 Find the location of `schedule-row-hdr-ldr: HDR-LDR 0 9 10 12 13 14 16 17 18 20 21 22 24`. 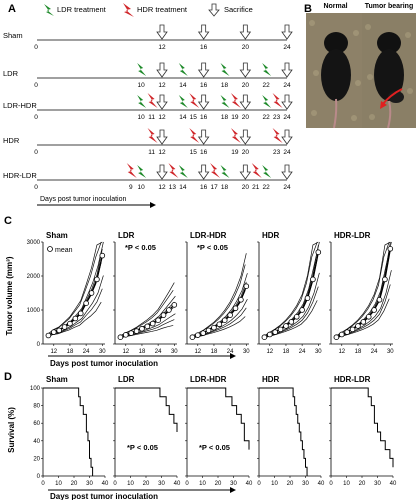

schedule-row-hdr-ldr: HDR-LDR 0 9 10 12 13 14 16 17 18 20 21 22 24 is located at coordinates (148, 177).